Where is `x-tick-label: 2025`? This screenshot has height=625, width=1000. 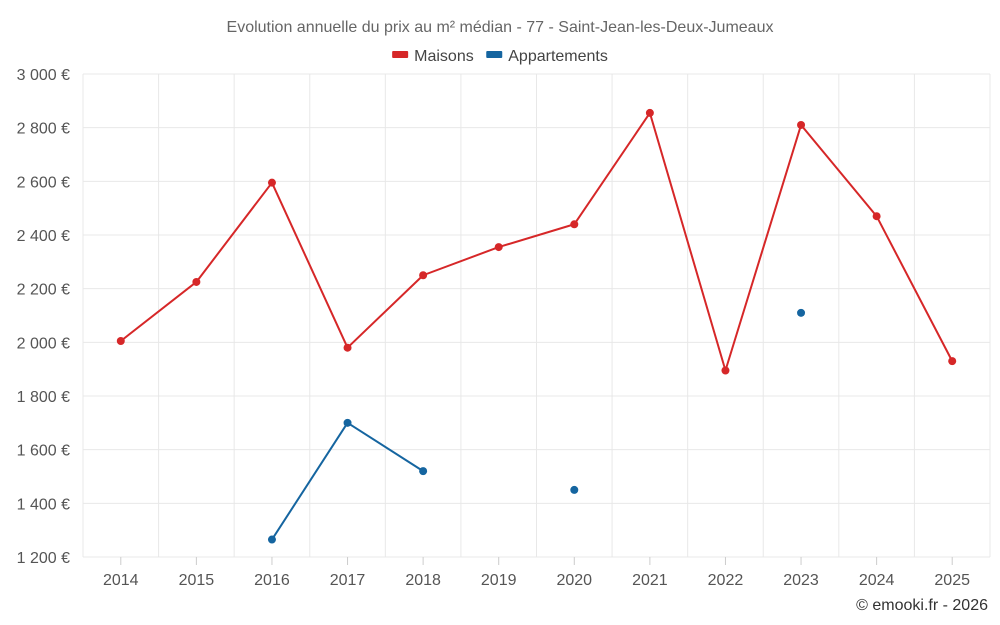 x-tick-label: 2025 is located at coordinates (952, 580).